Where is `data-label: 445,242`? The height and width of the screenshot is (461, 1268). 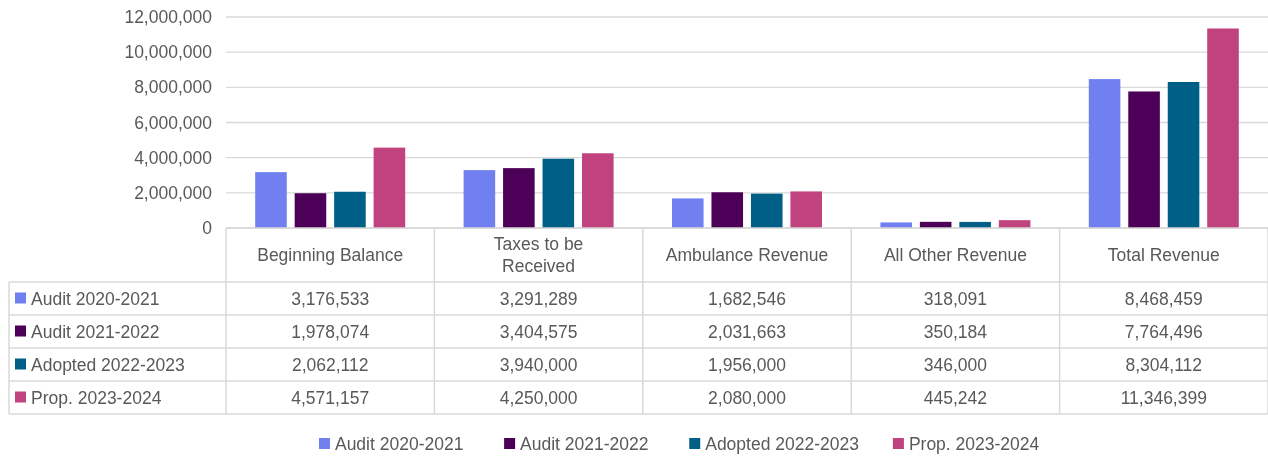
data-label: 445,242 is located at coordinates (955, 397).